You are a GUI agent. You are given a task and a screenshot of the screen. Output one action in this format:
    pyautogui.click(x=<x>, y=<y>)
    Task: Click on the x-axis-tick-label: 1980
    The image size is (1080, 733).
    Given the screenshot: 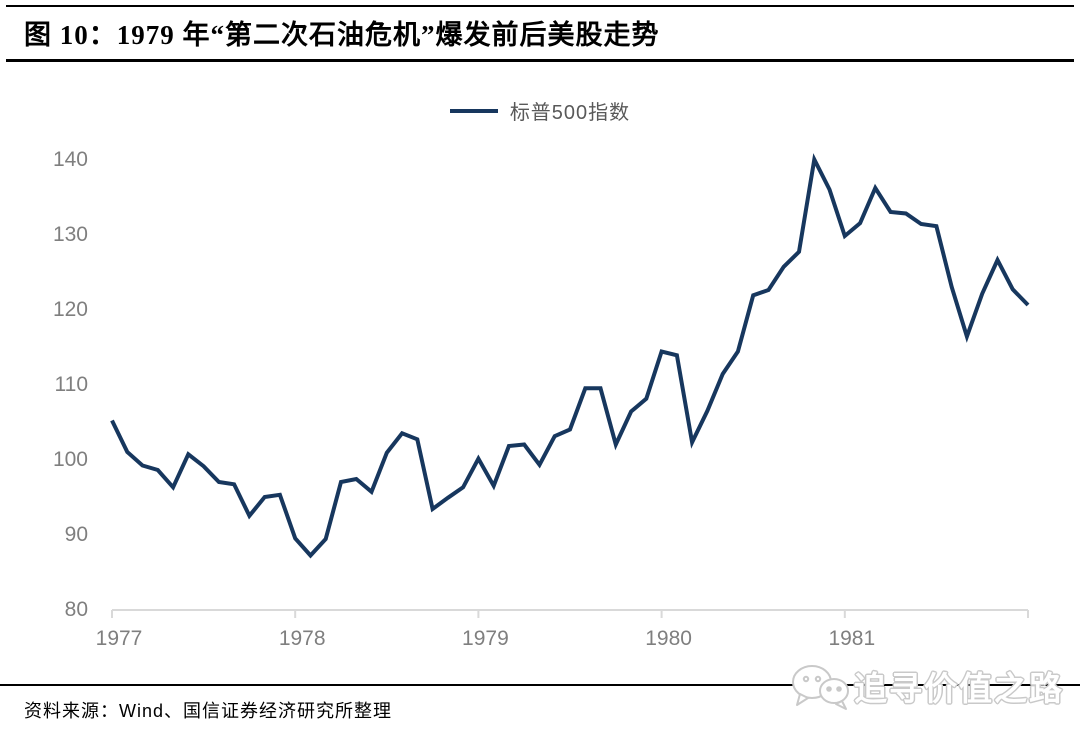 What is the action you would take?
    pyautogui.click(x=668, y=638)
    